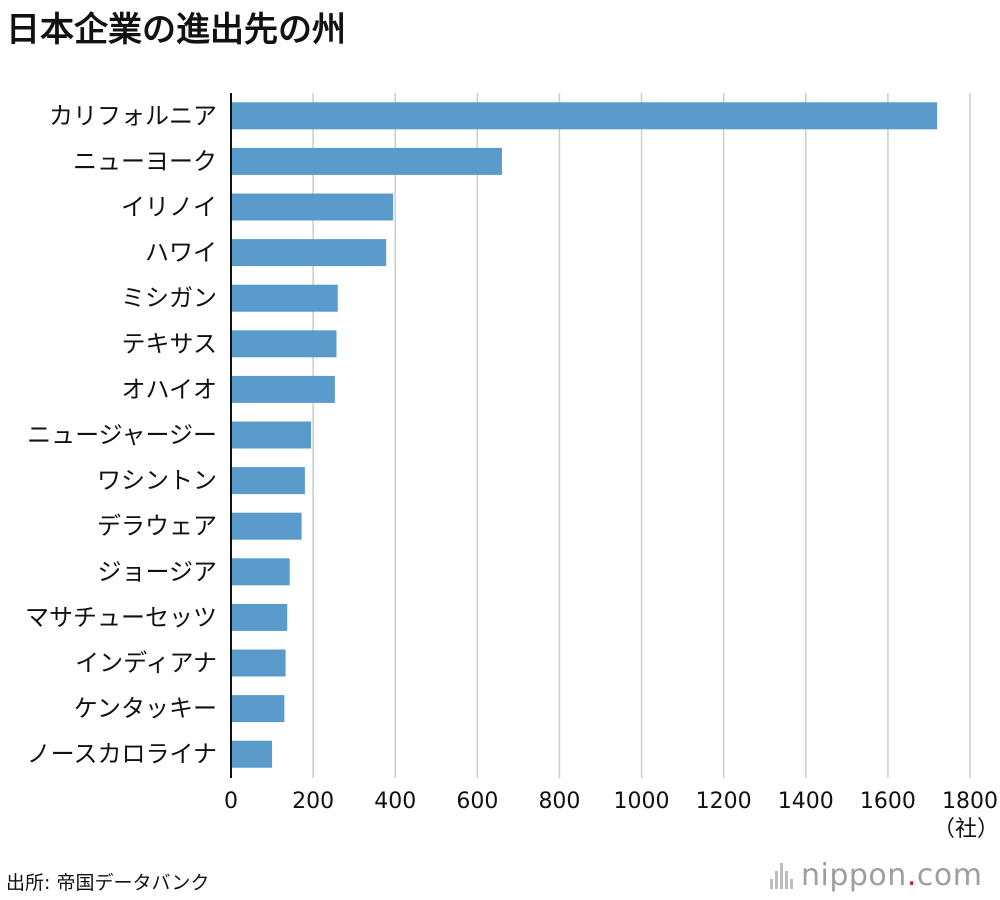 Image resolution: width=1000 pixels, height=900 pixels. I want to click on x-tick-label: 1800, so click(970, 801).